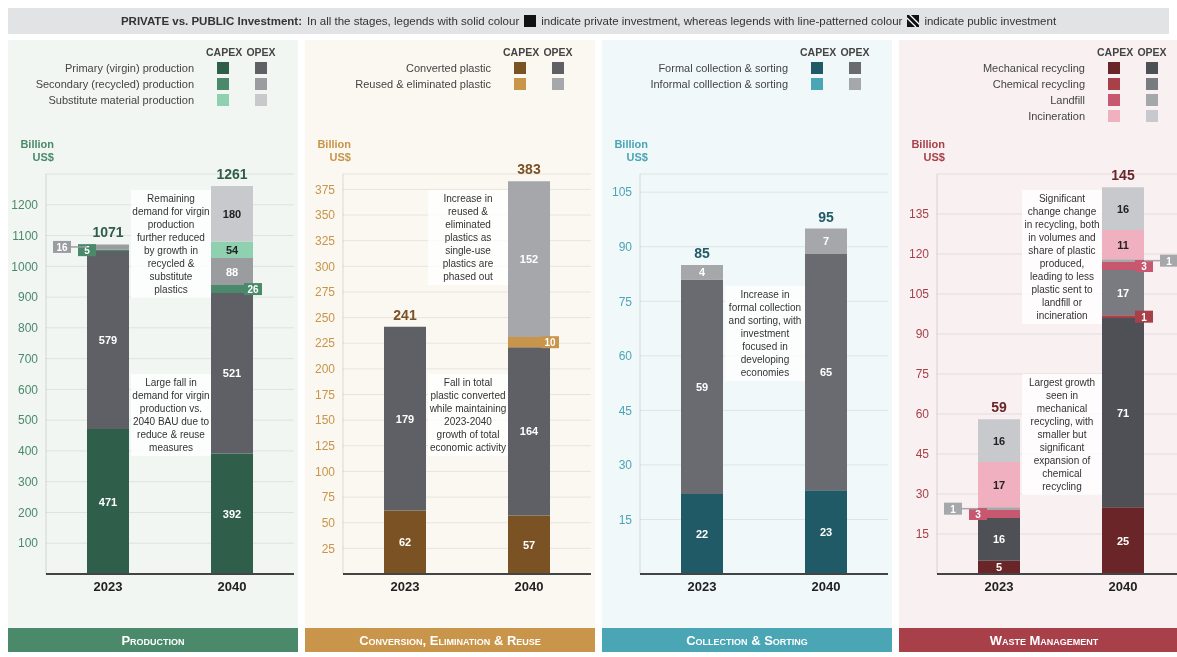  Describe the element at coordinates (702, 534) in the screenshot. I see `data-label: 22` at that location.